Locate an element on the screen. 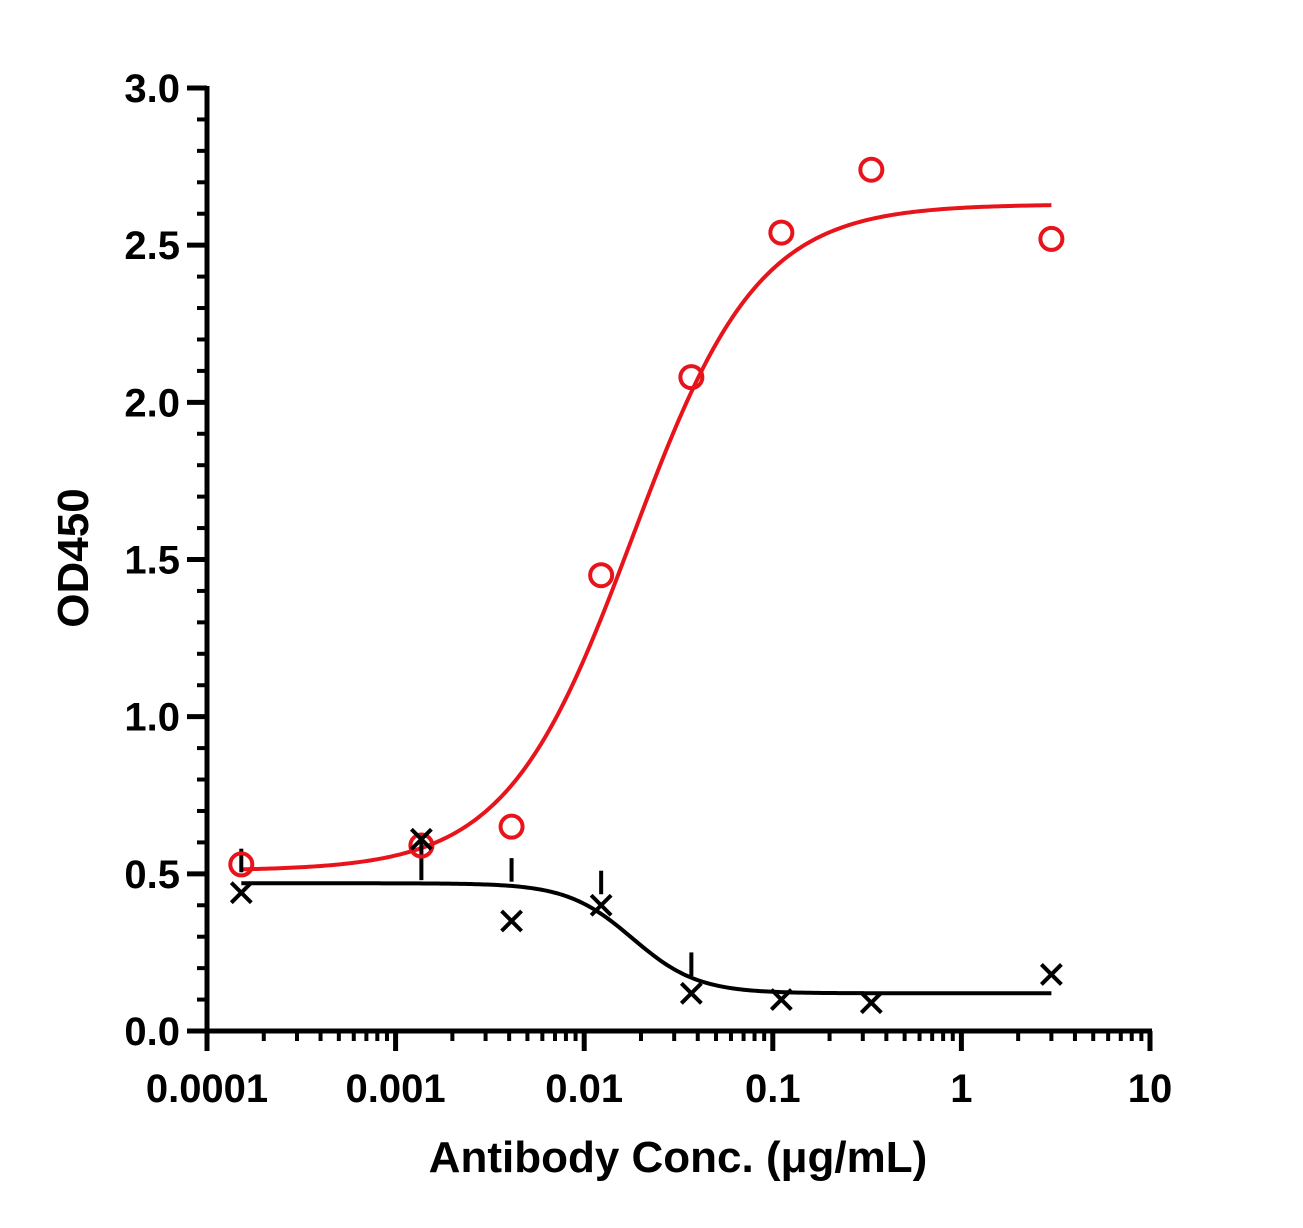  x-tick-label: 0.01 is located at coordinates (584, 1089).